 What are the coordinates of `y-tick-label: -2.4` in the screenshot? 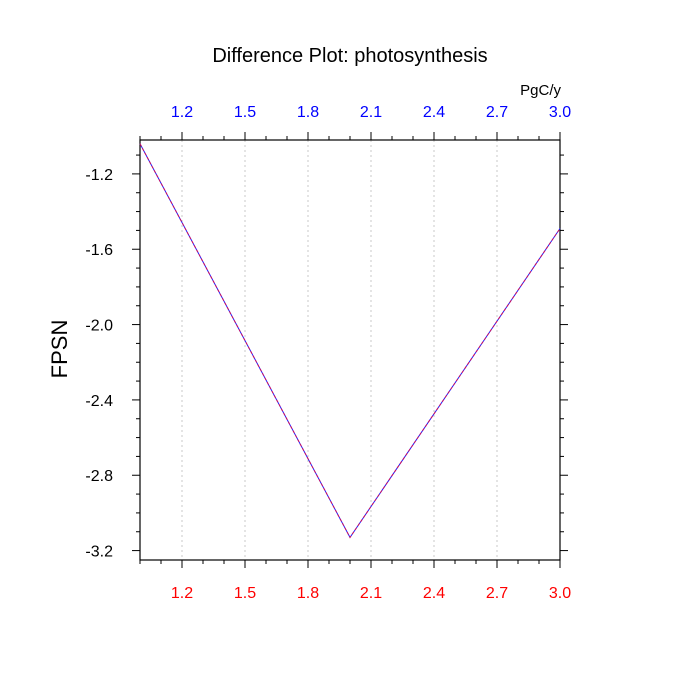 It's located at (99, 401).